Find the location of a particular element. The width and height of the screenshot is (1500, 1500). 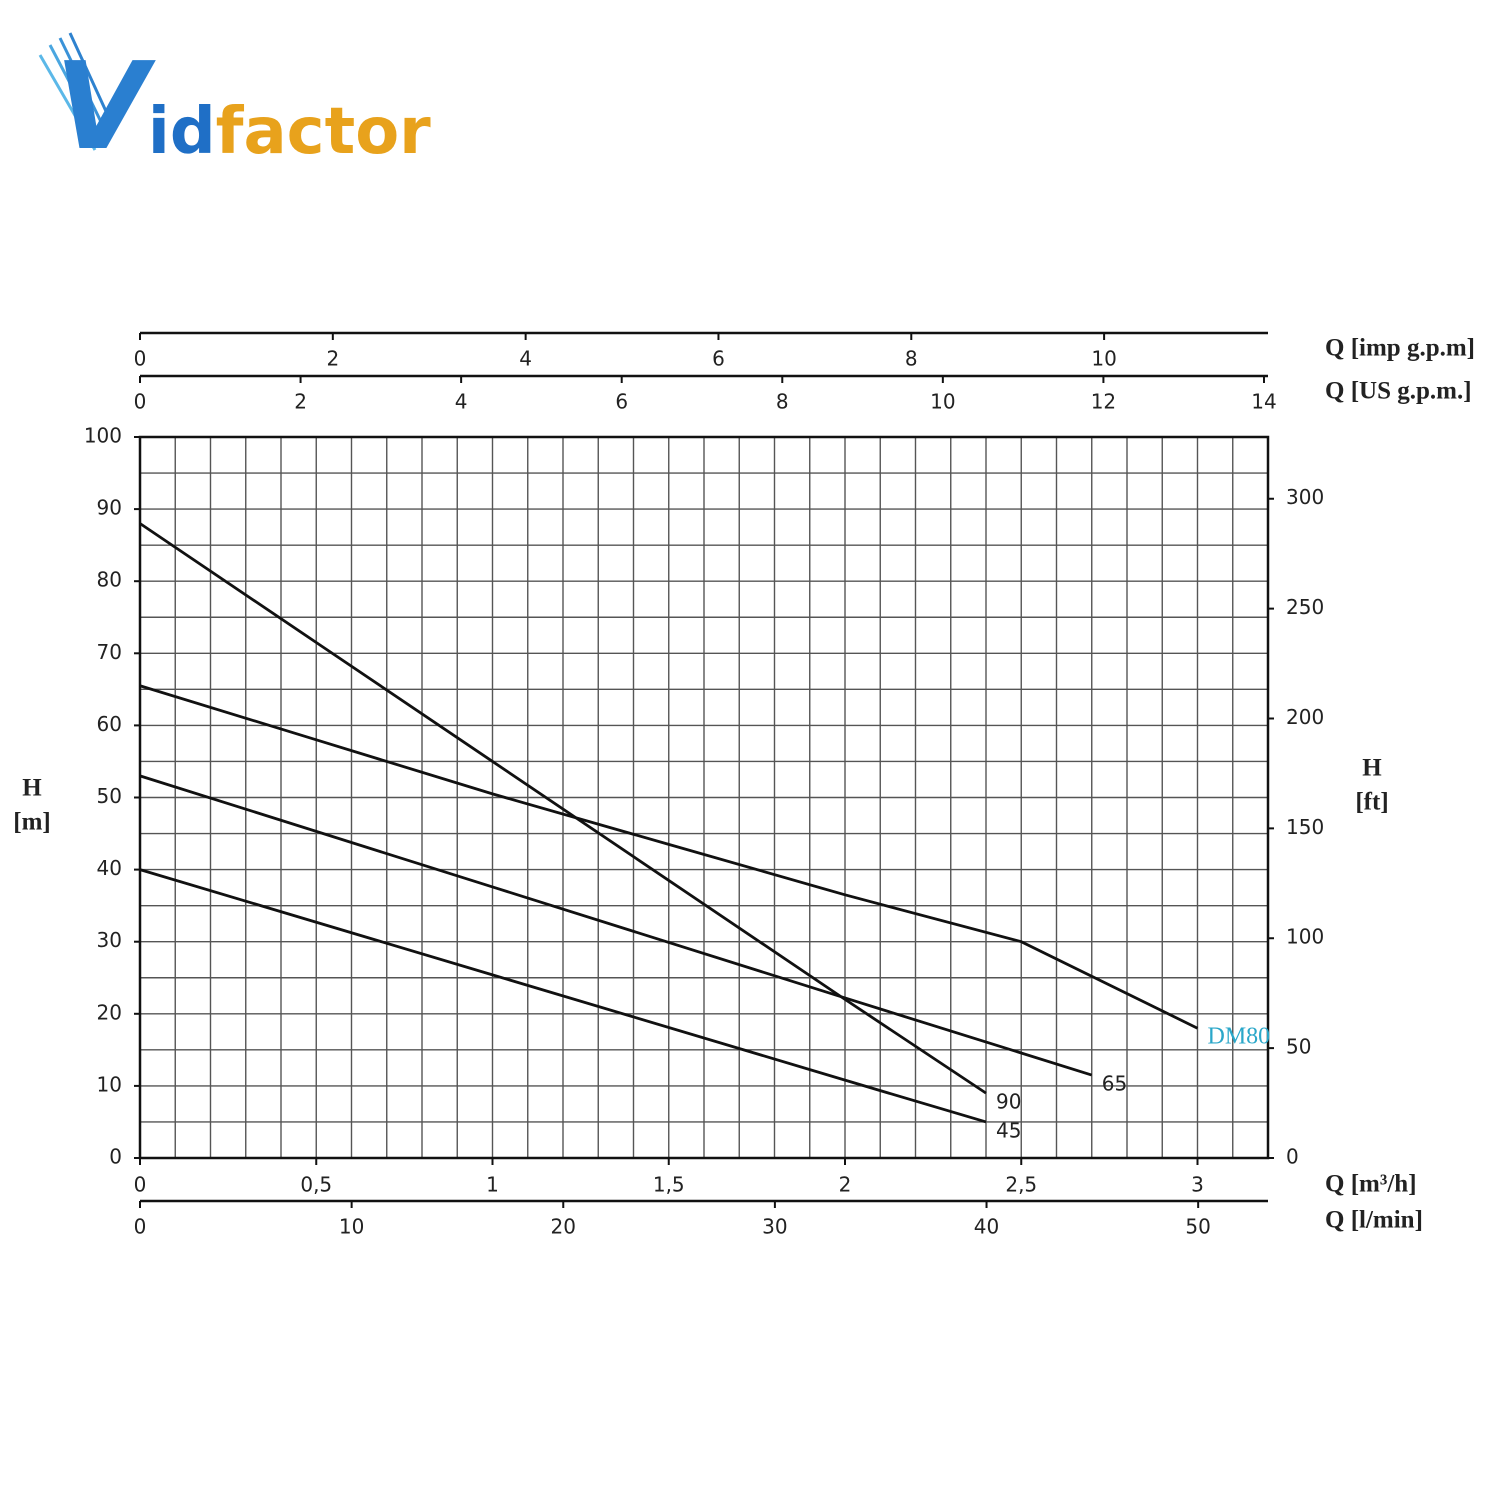

logo-text: Vidfactor is located at coordinates (243, 107).